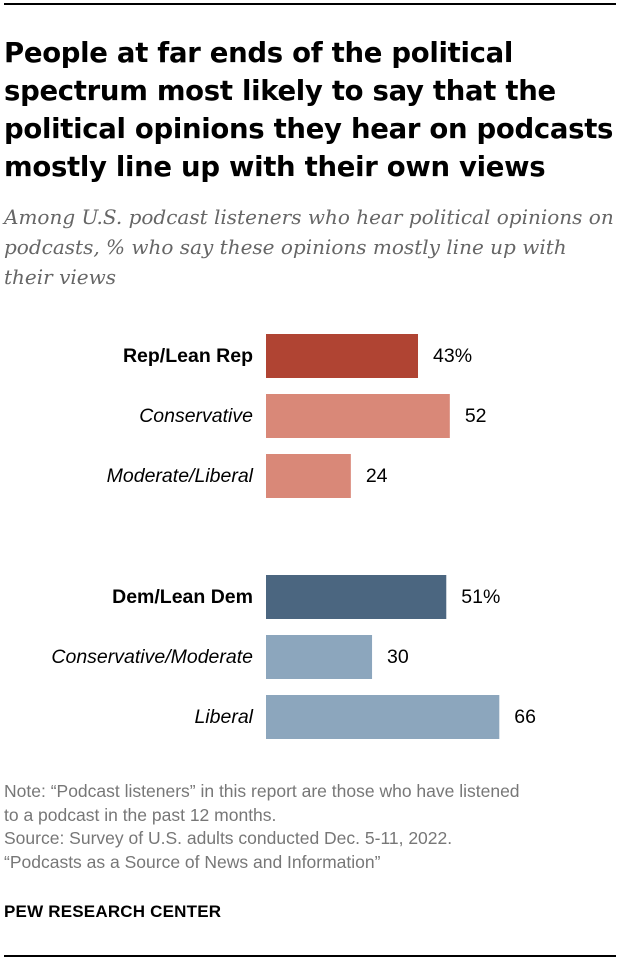 Image resolution: width=620 pixels, height=962 pixels. Describe the element at coordinates (113, 911) in the screenshot. I see `pew-research-center-logo: PEW RESEARCH CENTER` at that location.